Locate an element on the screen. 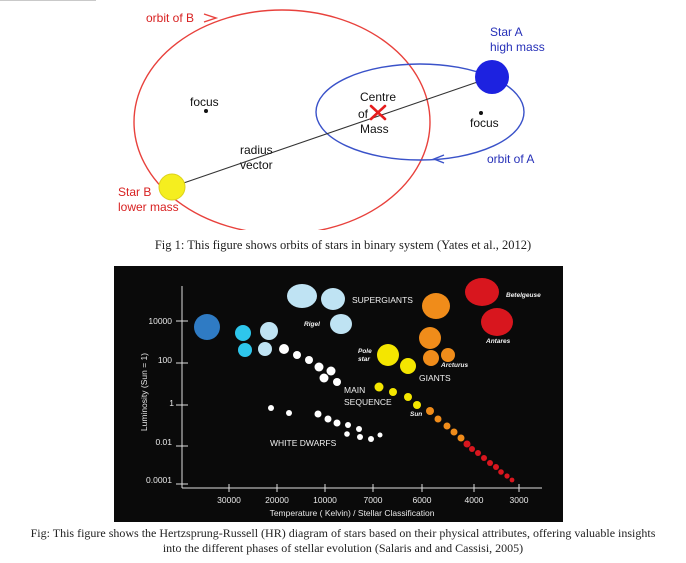 The image size is (686, 563). orbit-a-ellipse is located at coordinates (420, 112).